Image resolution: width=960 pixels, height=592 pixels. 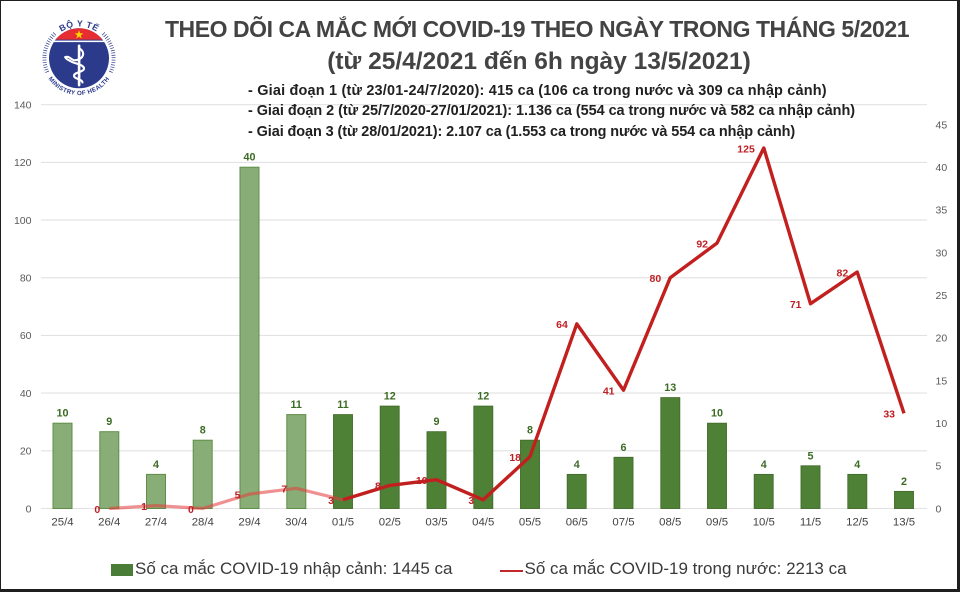 What do you see at coordinates (810, 523) in the screenshot?
I see `svg-text: 11/5` at bounding box center [810, 523].